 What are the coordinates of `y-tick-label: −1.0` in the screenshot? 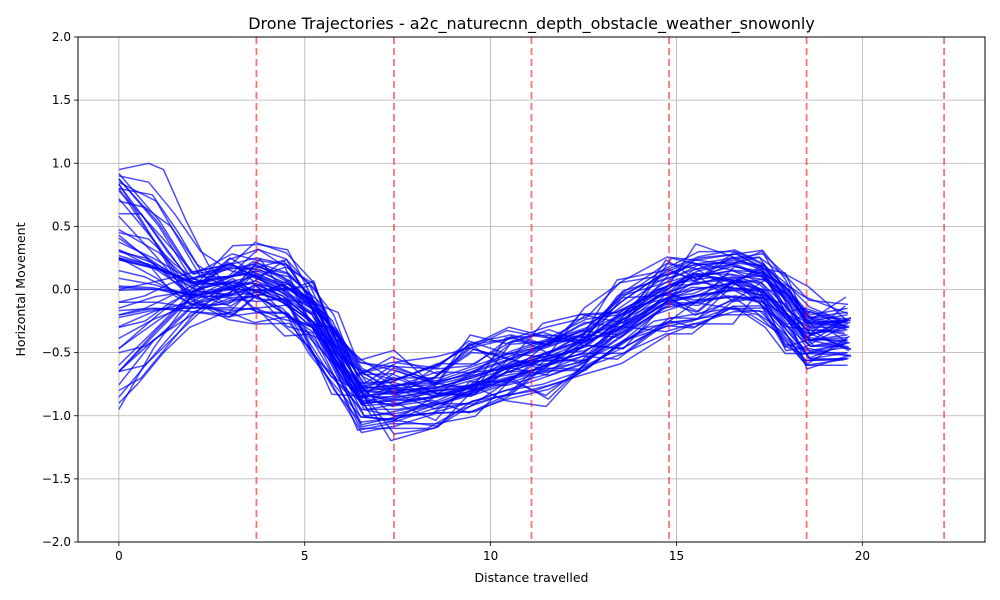 It's located at (56, 416).